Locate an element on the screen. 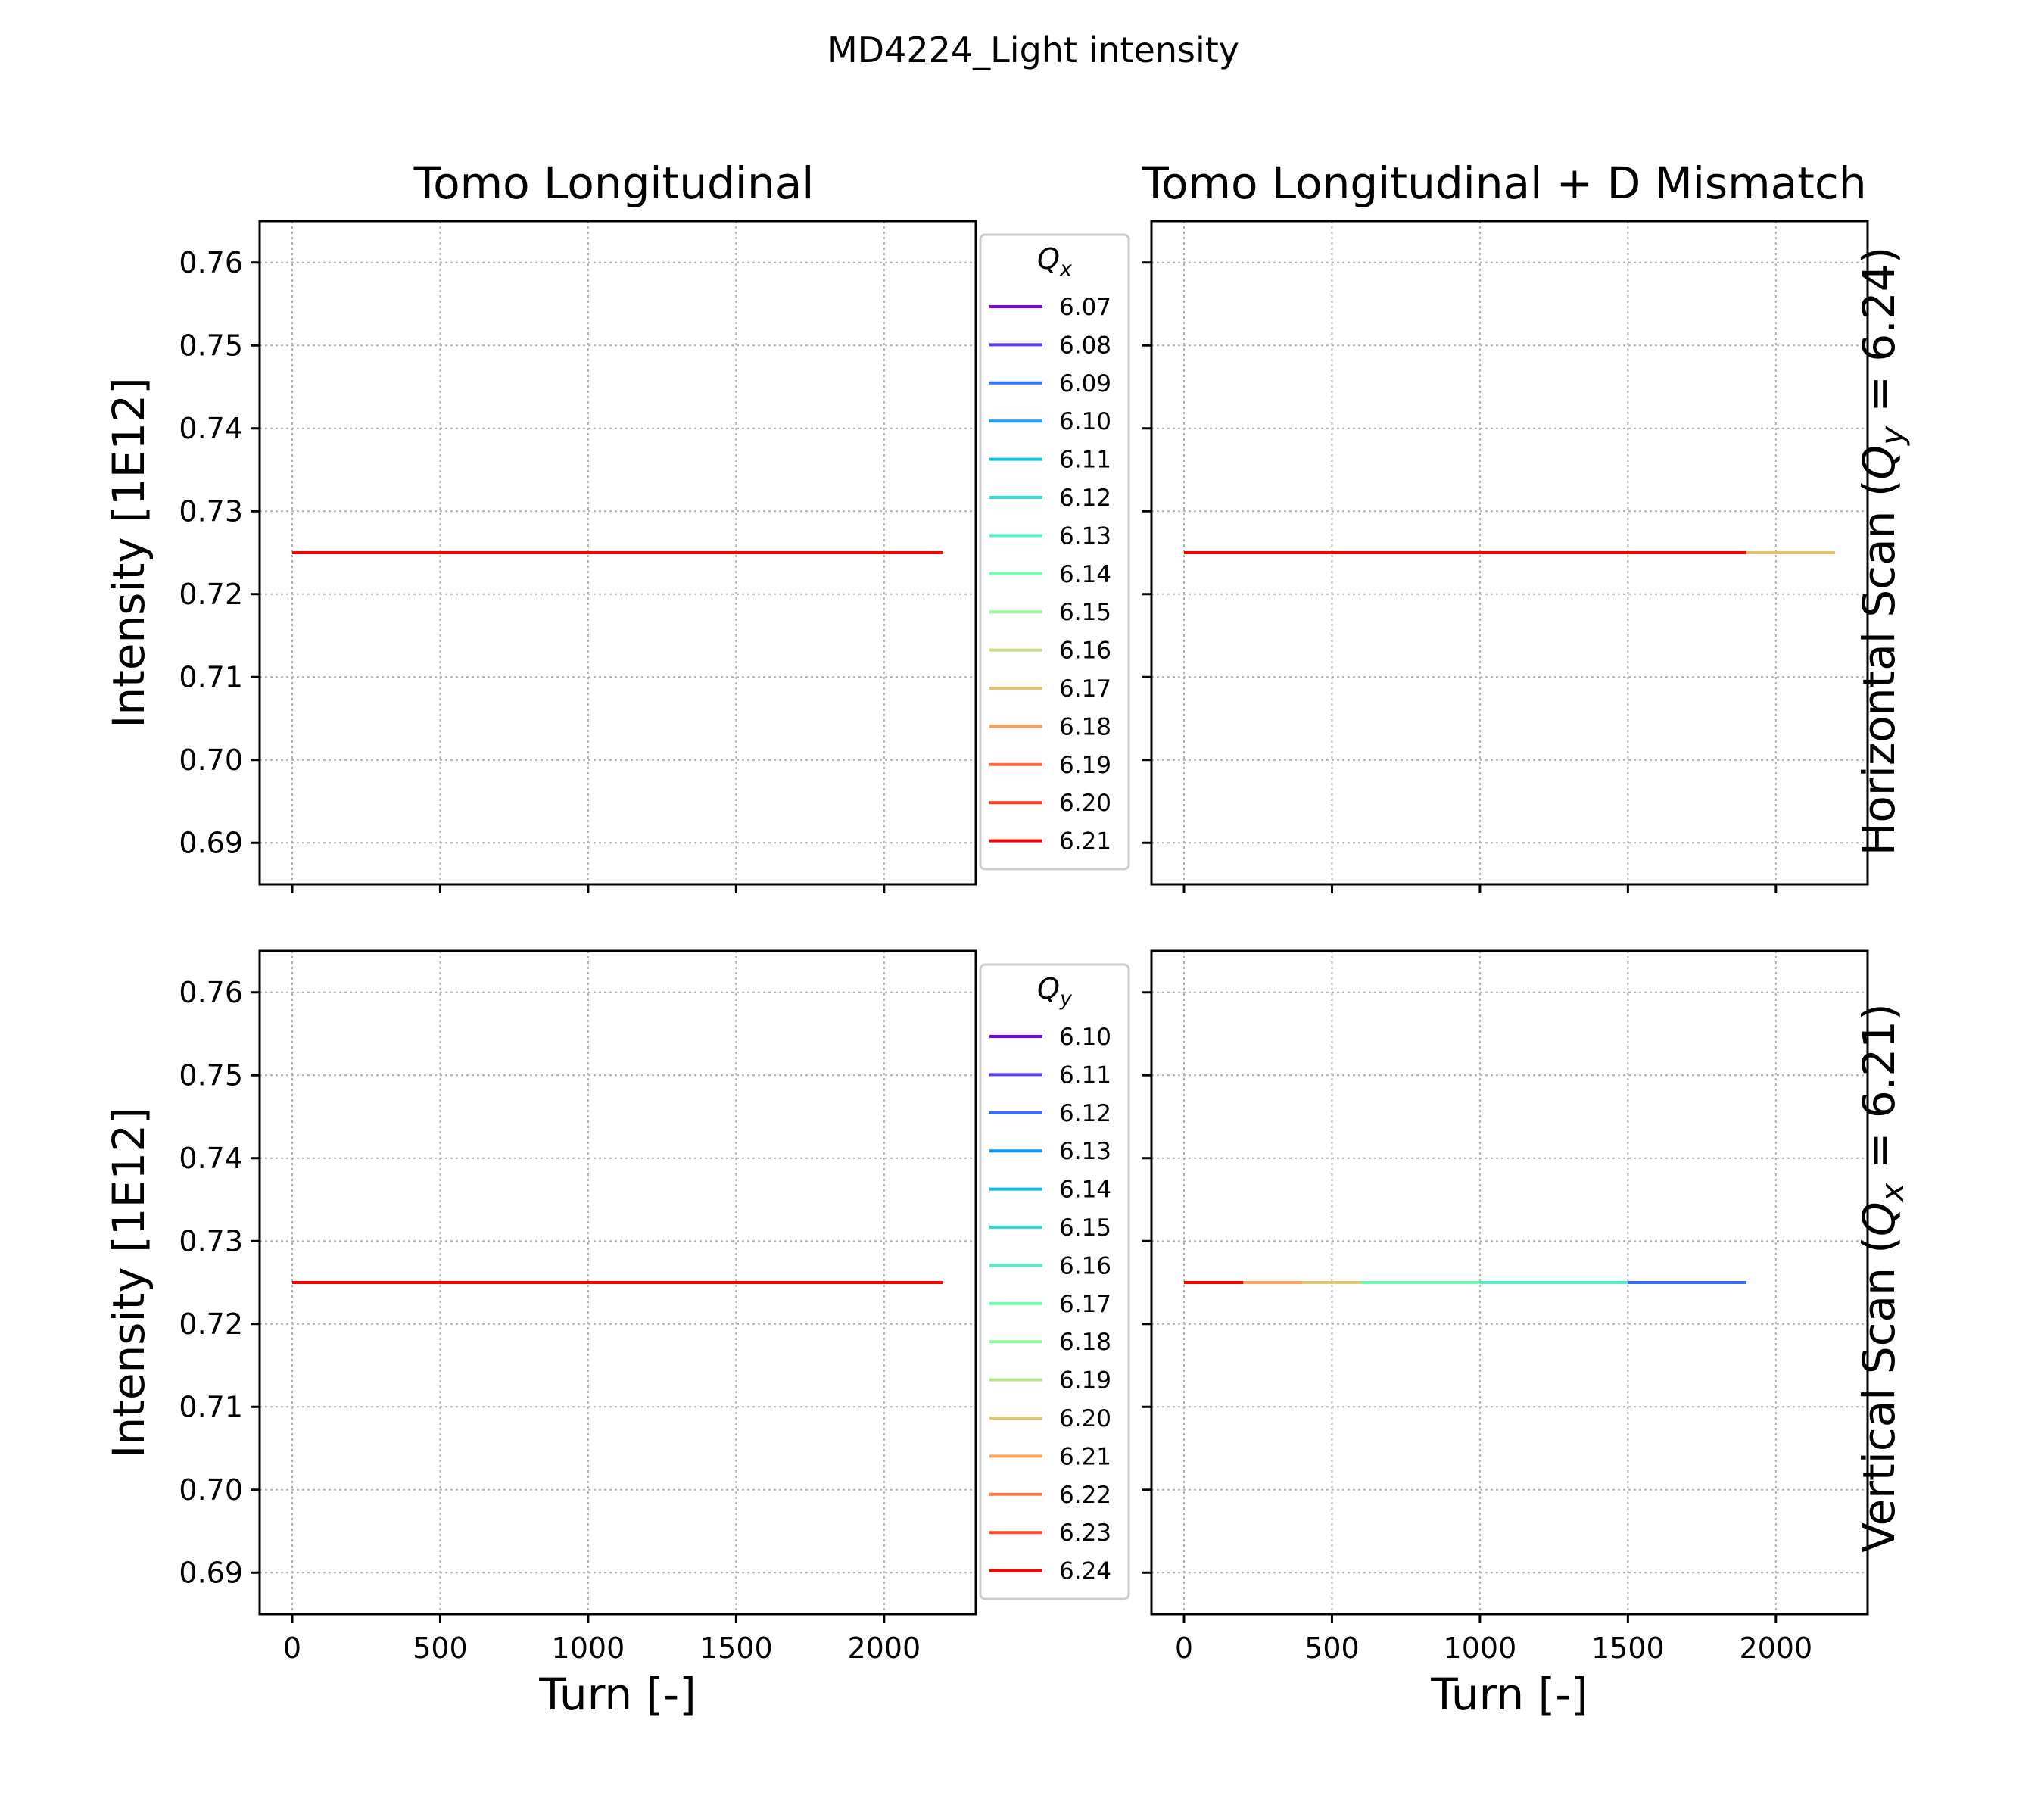 The image size is (2044, 1817). legend-entry-label: 6.23 is located at coordinates (1085, 1533).